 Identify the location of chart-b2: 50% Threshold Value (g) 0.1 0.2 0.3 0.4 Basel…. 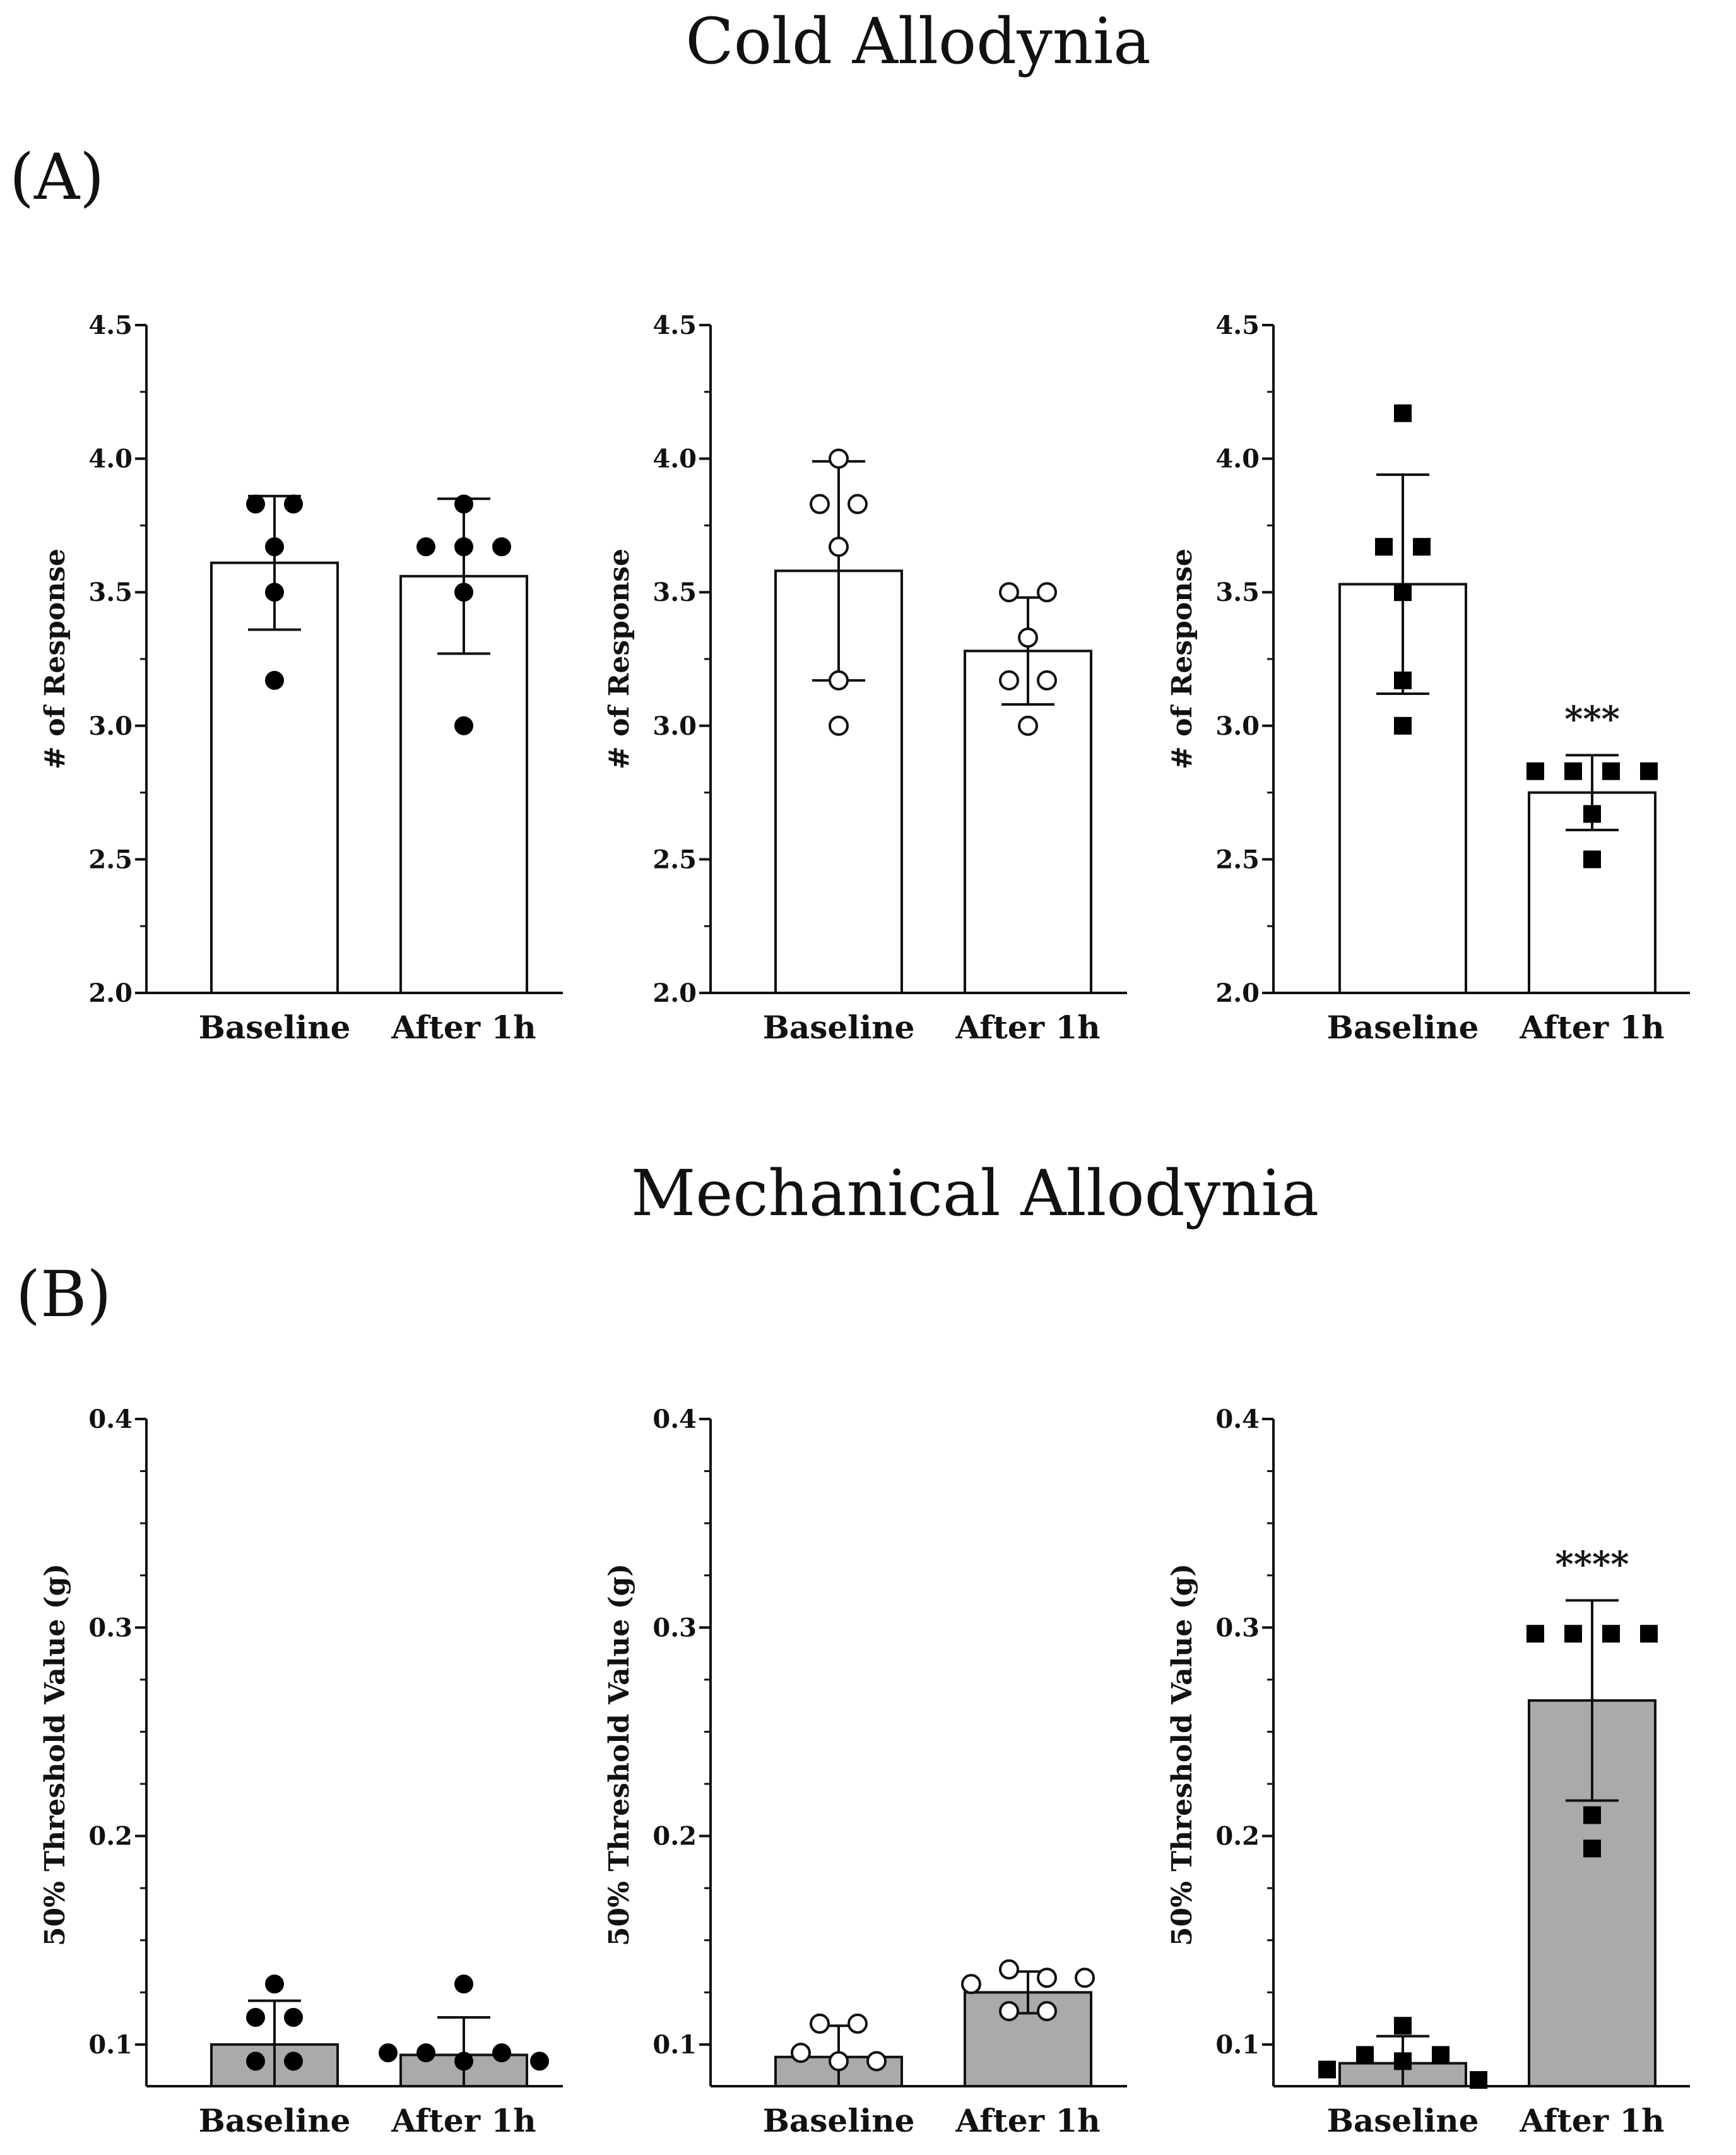
(865, 1771).